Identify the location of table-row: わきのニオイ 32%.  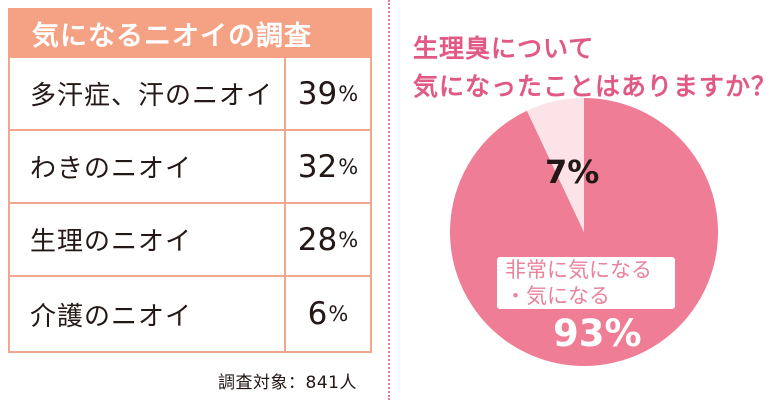
(190, 167).